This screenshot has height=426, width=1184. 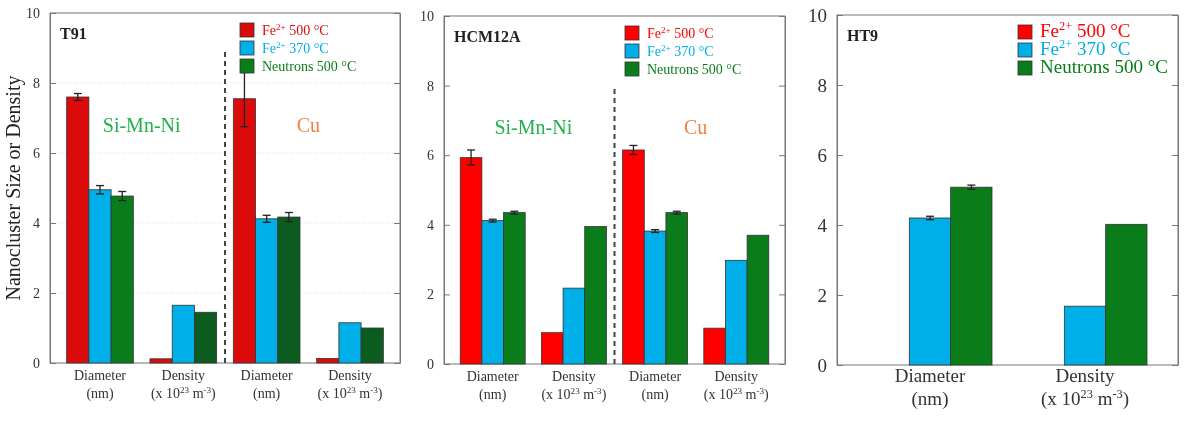 What do you see at coordinates (13, 188) in the screenshot?
I see `y-axis-title: Nanocluster Size or Density` at bounding box center [13, 188].